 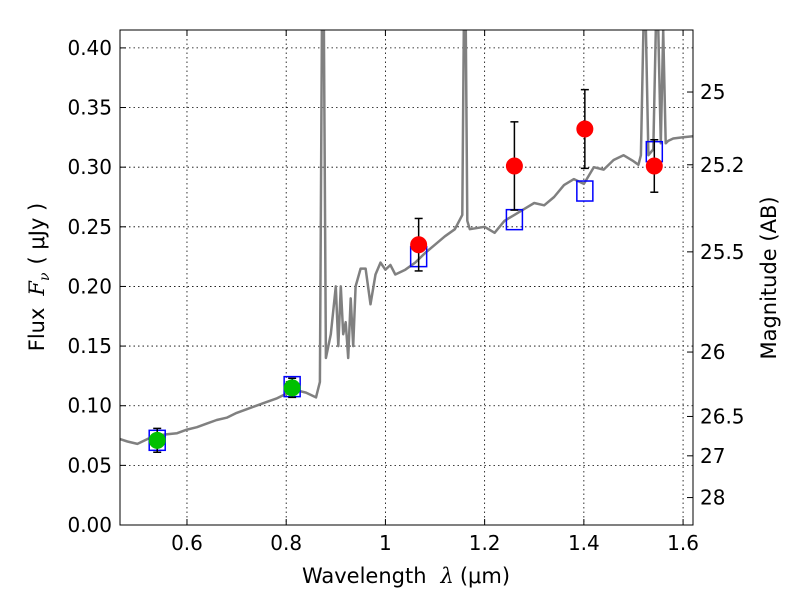 I want to click on magnitude-tick-label: 25, so click(x=712, y=92).